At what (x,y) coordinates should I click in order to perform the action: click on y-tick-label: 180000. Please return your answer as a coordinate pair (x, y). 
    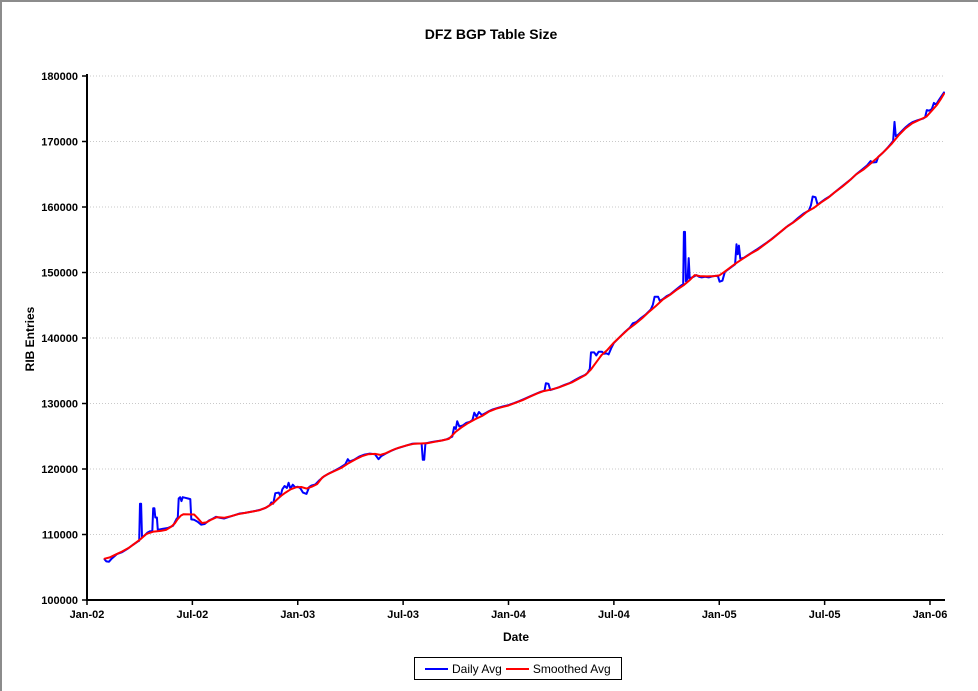
    Looking at the image, I should click on (59, 77).